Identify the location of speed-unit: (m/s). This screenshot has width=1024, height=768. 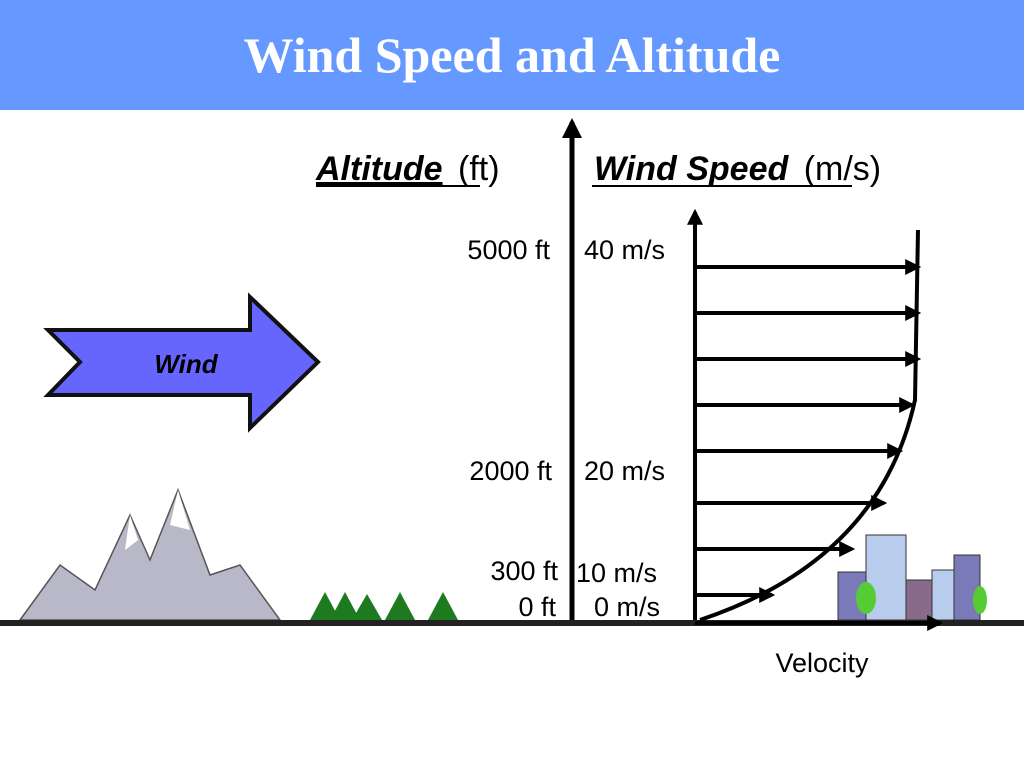
(842, 169).